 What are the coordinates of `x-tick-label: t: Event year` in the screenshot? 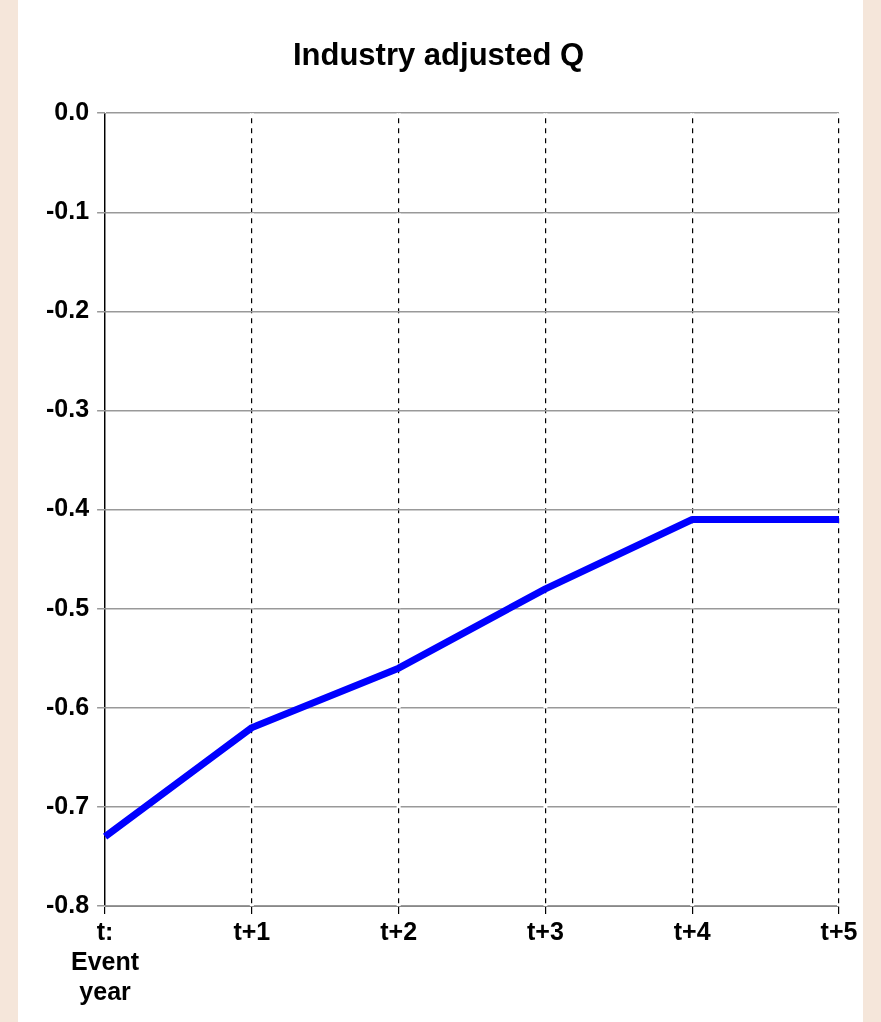 It's located at (105, 960).